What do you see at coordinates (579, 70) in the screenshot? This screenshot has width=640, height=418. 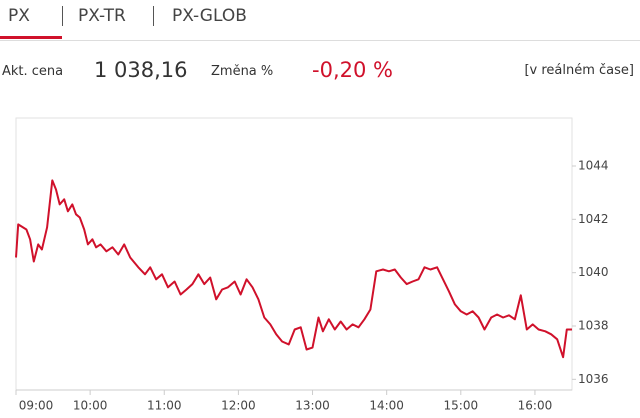 I see `realtime: [v reálném čase]` at bounding box center [579, 70].